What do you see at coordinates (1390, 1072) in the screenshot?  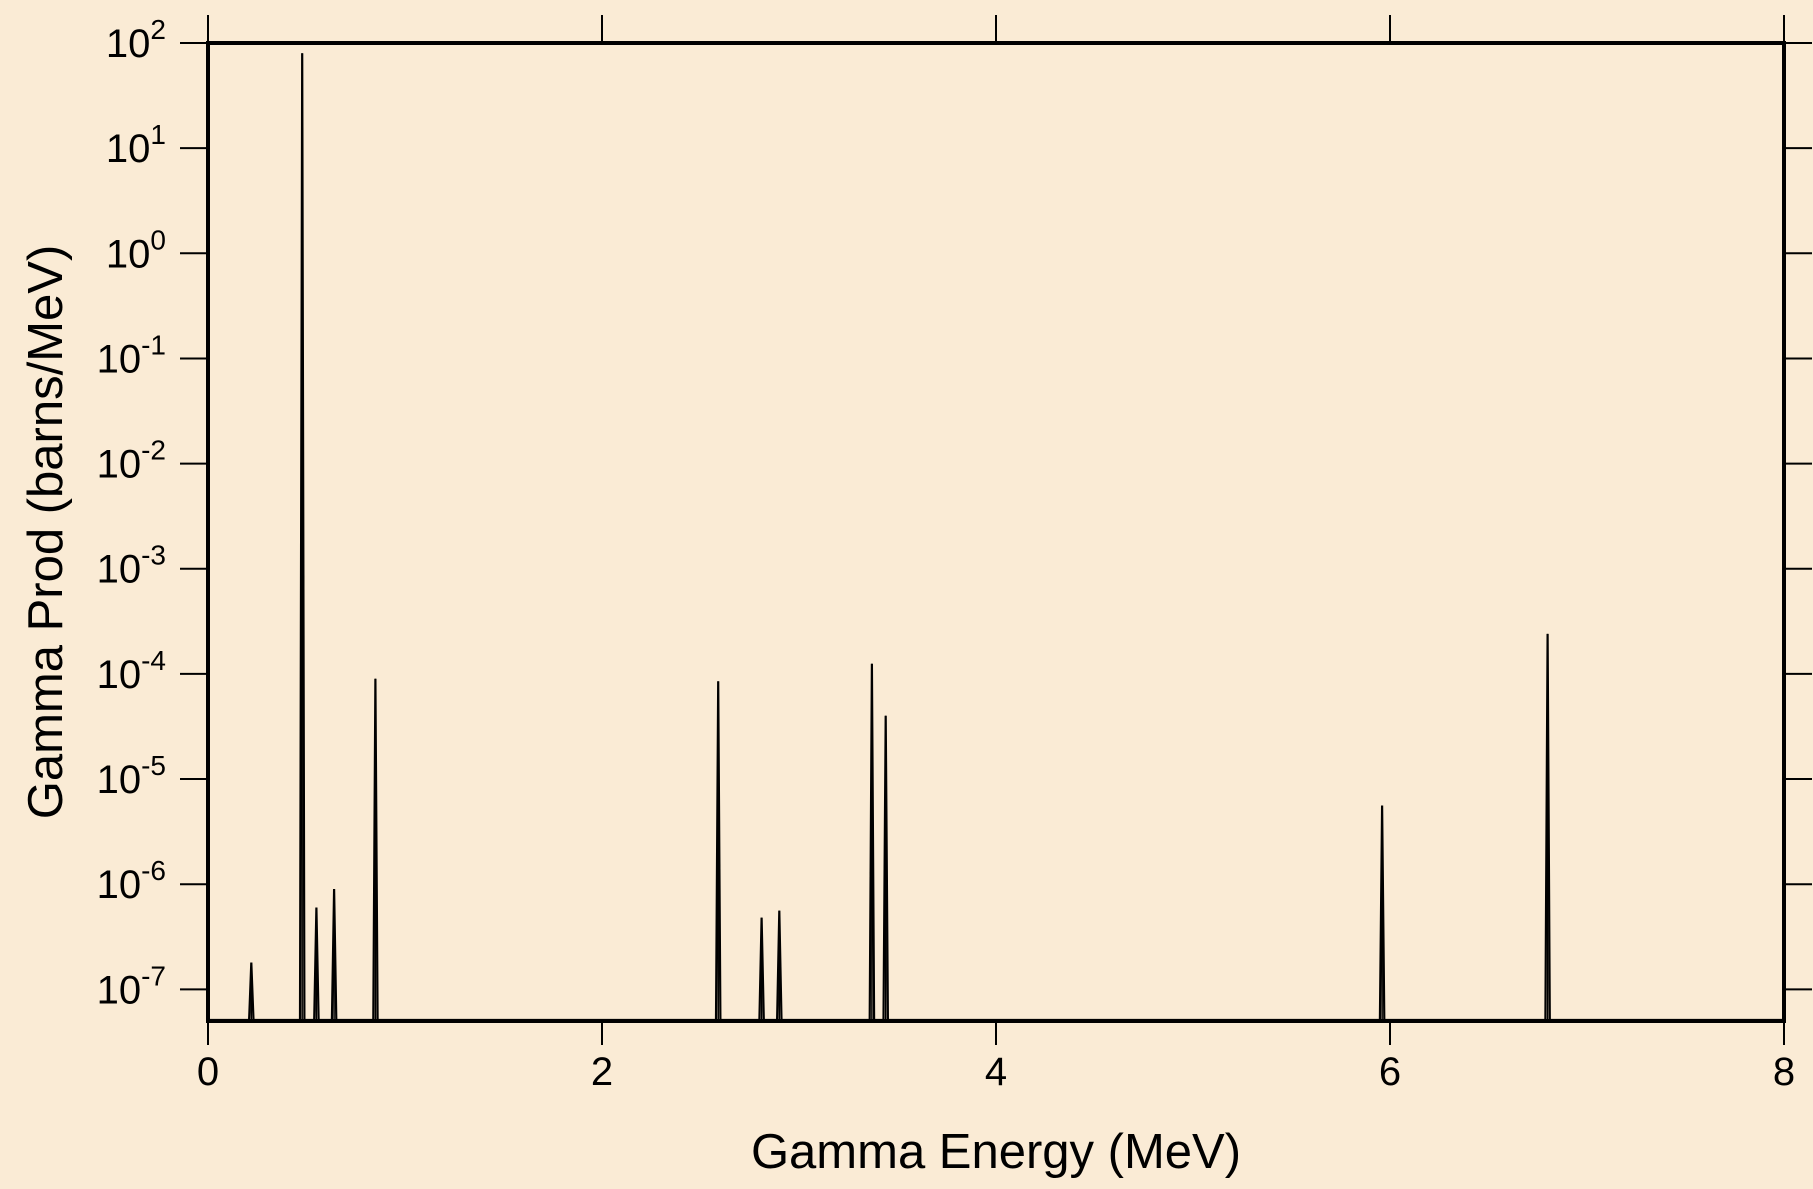 I see `x-tick-label: 6` at bounding box center [1390, 1072].